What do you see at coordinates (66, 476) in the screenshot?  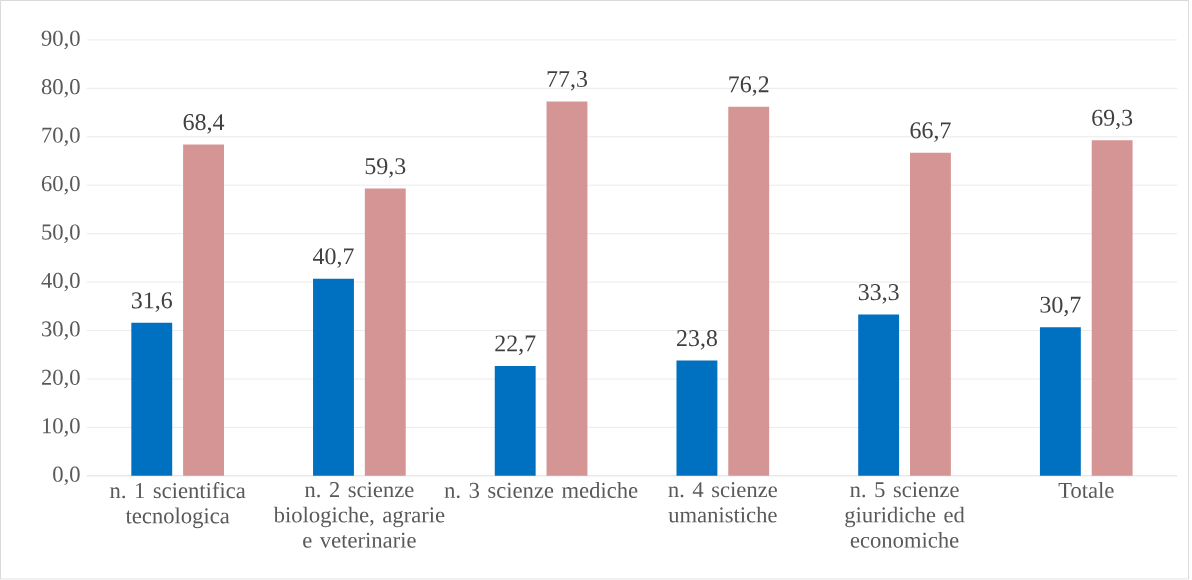 I see `y-tick-label: 0,0` at bounding box center [66, 476].